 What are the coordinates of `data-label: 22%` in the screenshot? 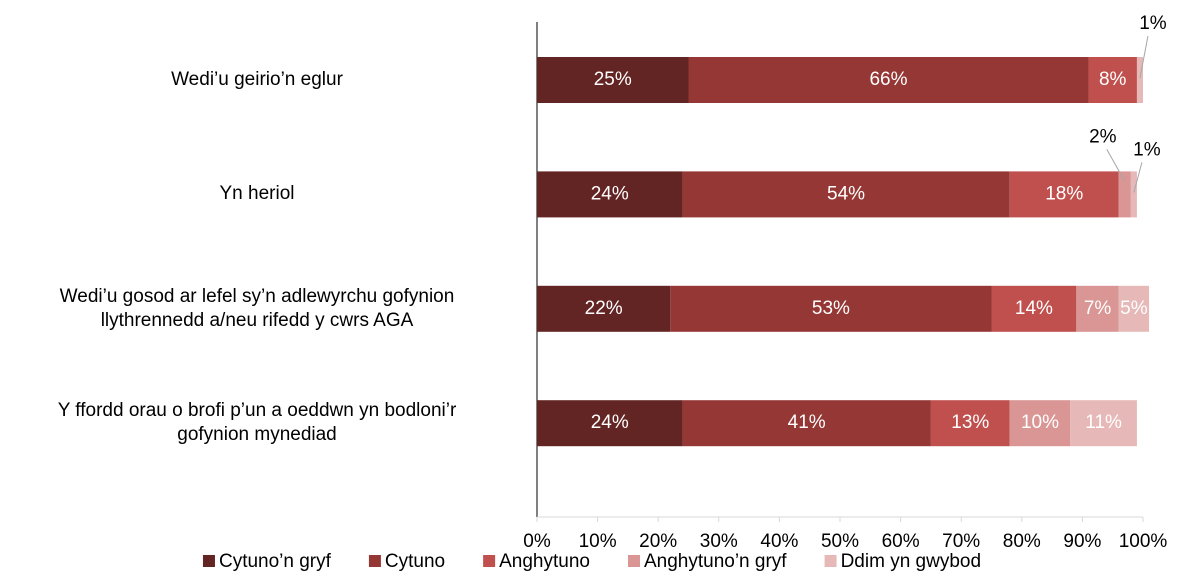 It's located at (604, 308).